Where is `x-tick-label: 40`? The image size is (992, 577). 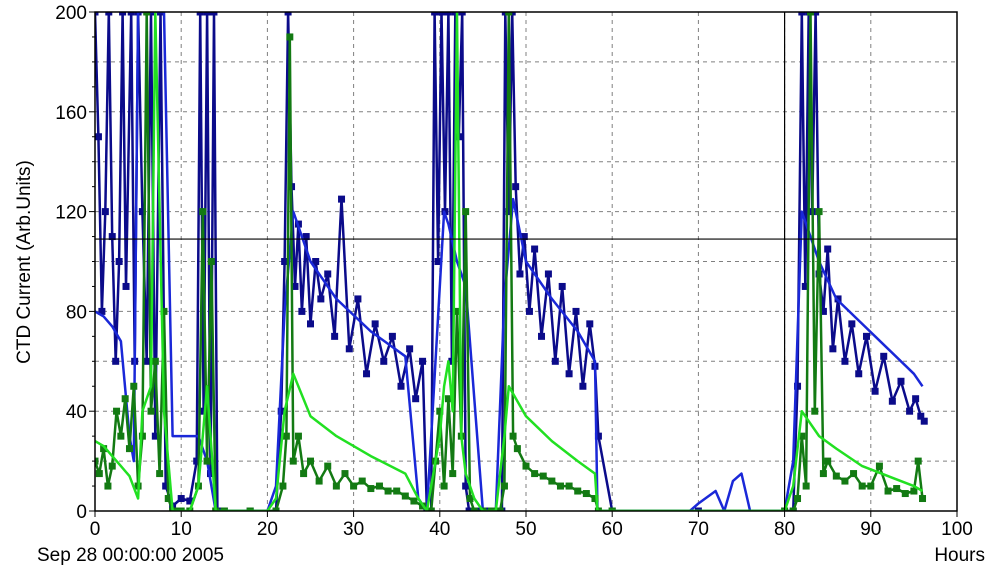
x-tick-label: 40 is located at coordinates (439, 529).